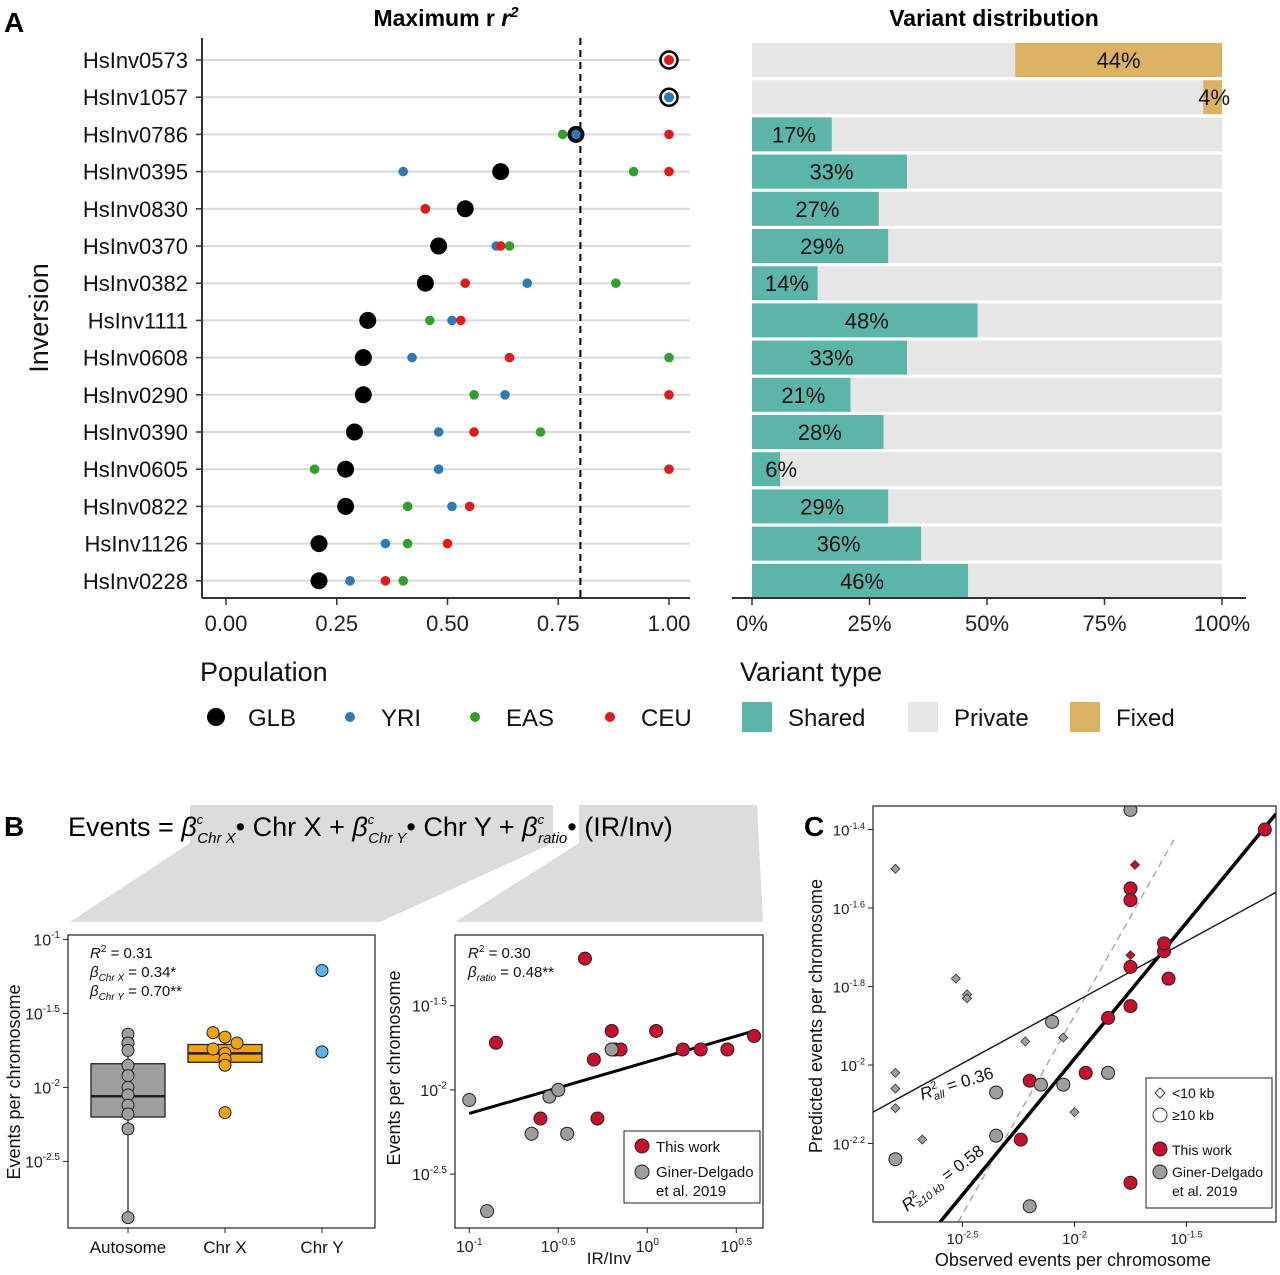 This screenshot has height=1275, width=1280. I want to click on panel-label-c: C, so click(814, 826).